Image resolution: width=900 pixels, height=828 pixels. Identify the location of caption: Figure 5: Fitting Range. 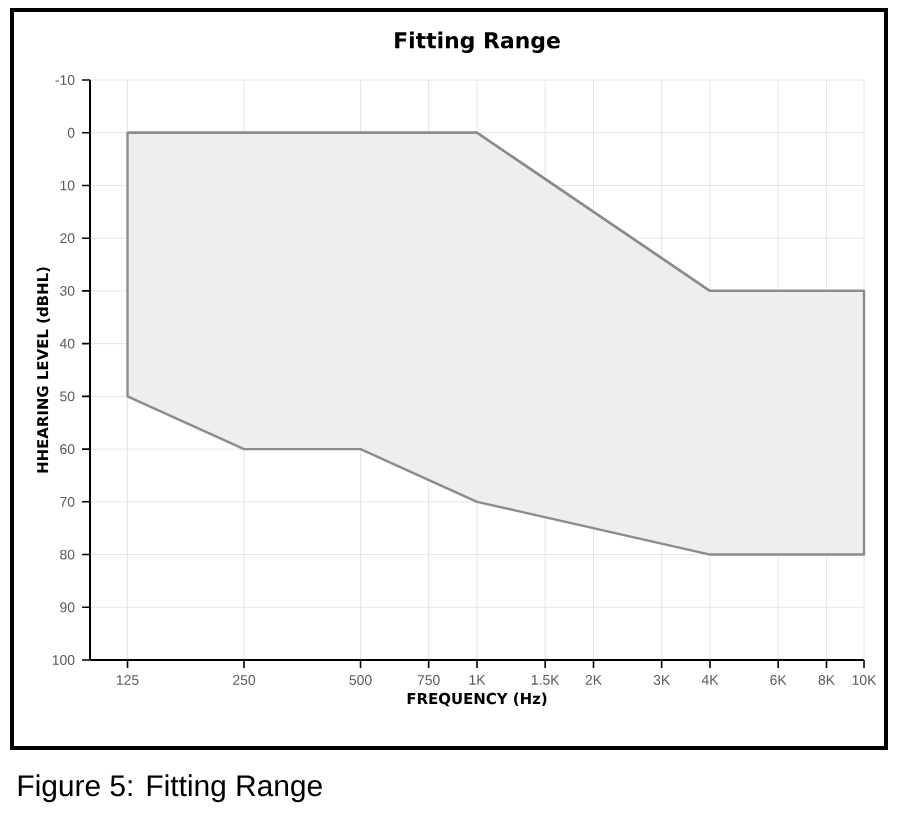
(170, 788).